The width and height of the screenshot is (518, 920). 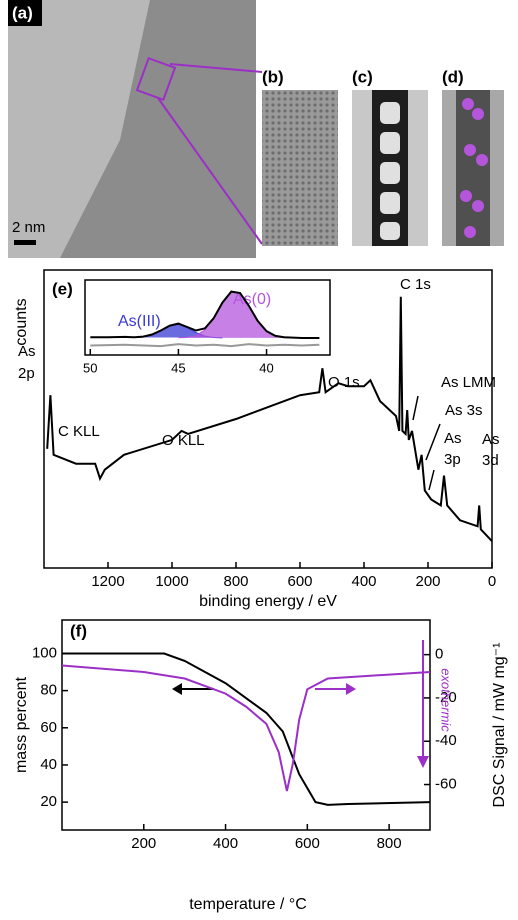 I want to click on y2-tick-label: 0, so click(x=439, y=654).